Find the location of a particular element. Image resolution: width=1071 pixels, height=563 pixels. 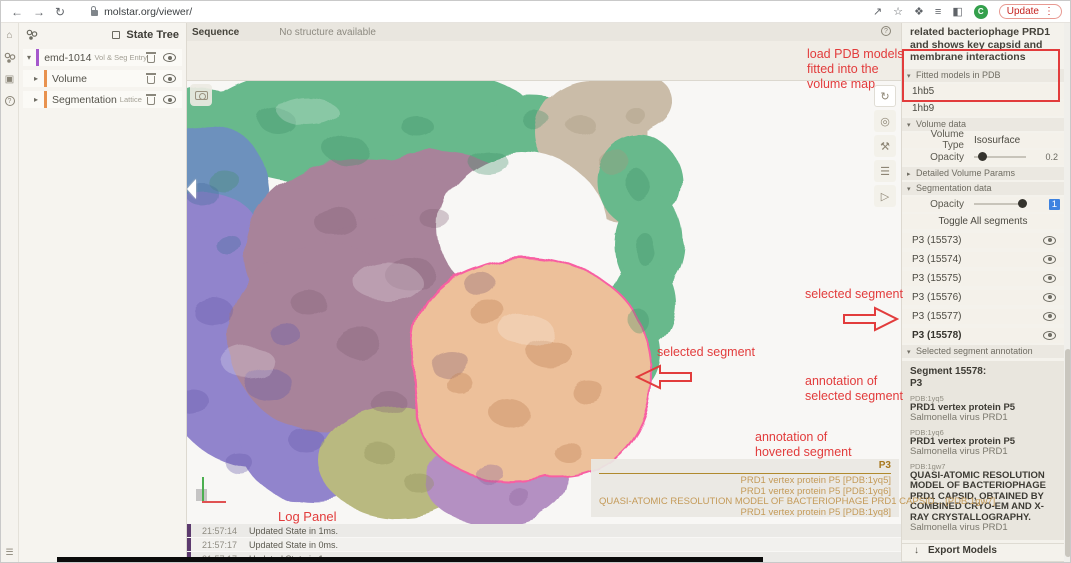

texture-tan is located at coordinates (605, 141).